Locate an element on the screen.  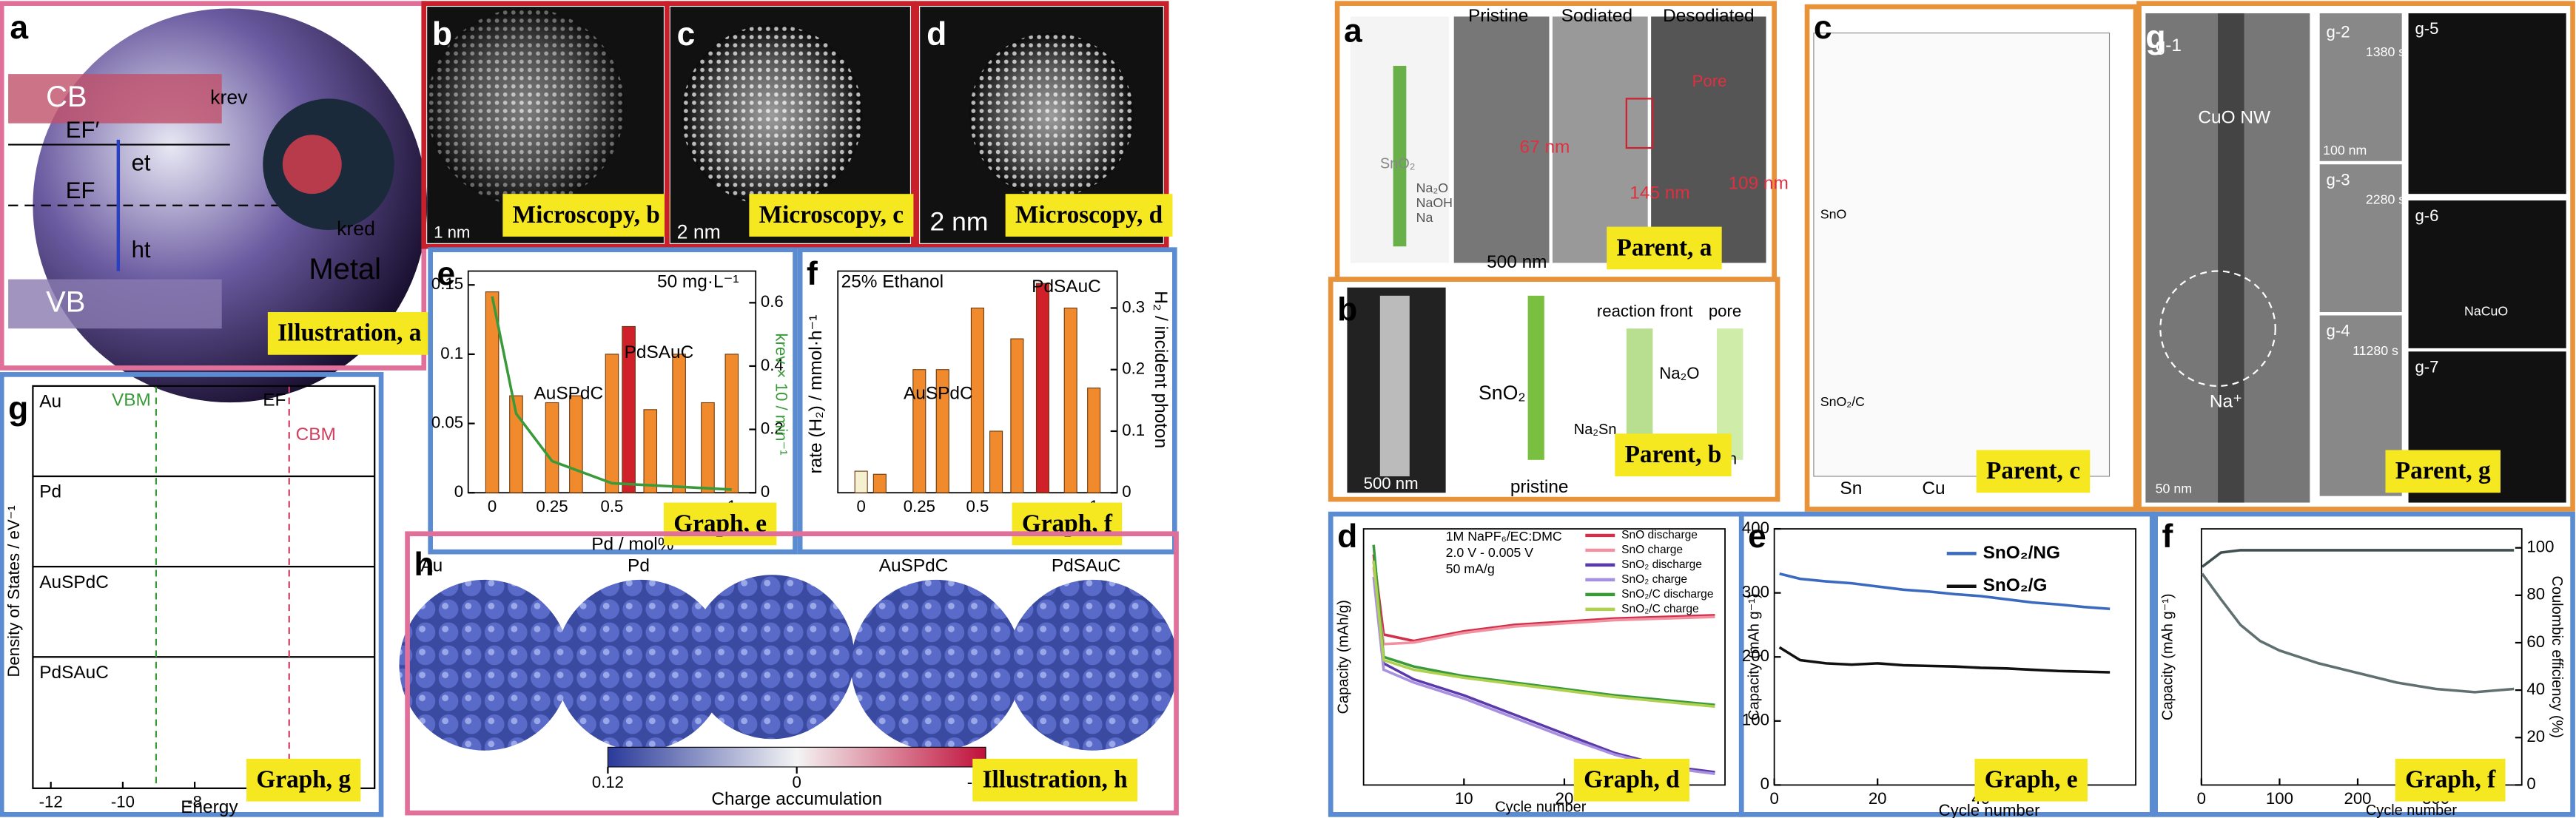
panel-text: 50 nm is located at coordinates (2174, 489).